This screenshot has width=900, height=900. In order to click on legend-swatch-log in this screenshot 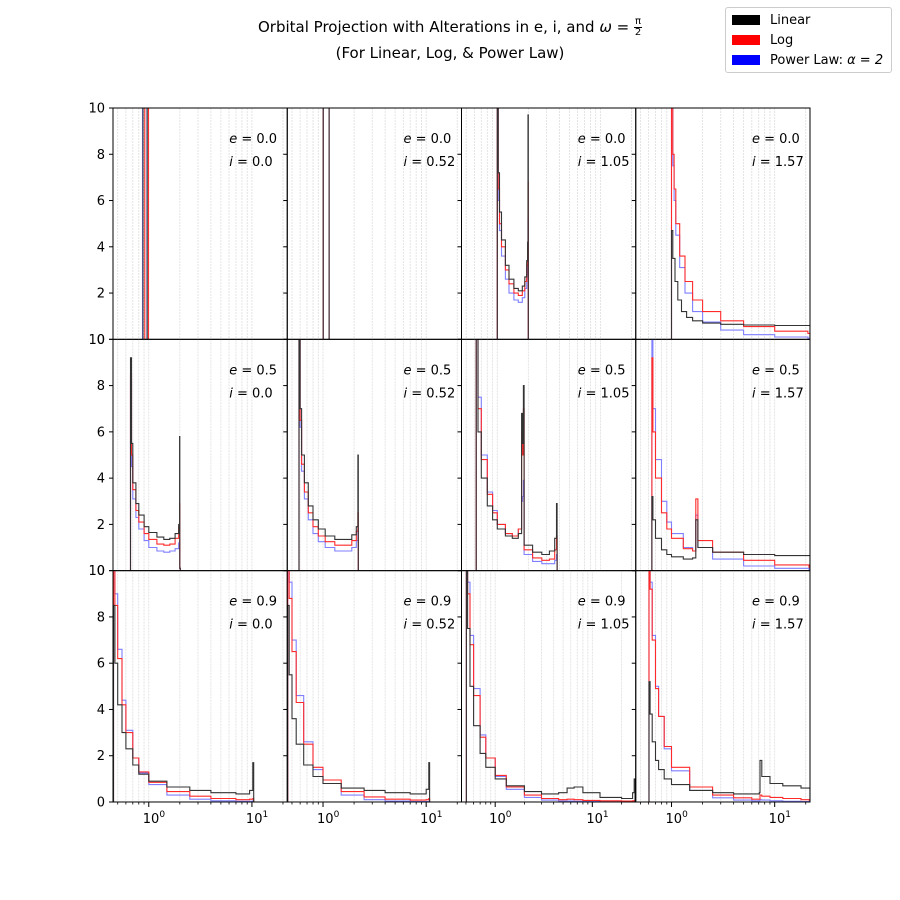, I will do `click(746, 40)`.